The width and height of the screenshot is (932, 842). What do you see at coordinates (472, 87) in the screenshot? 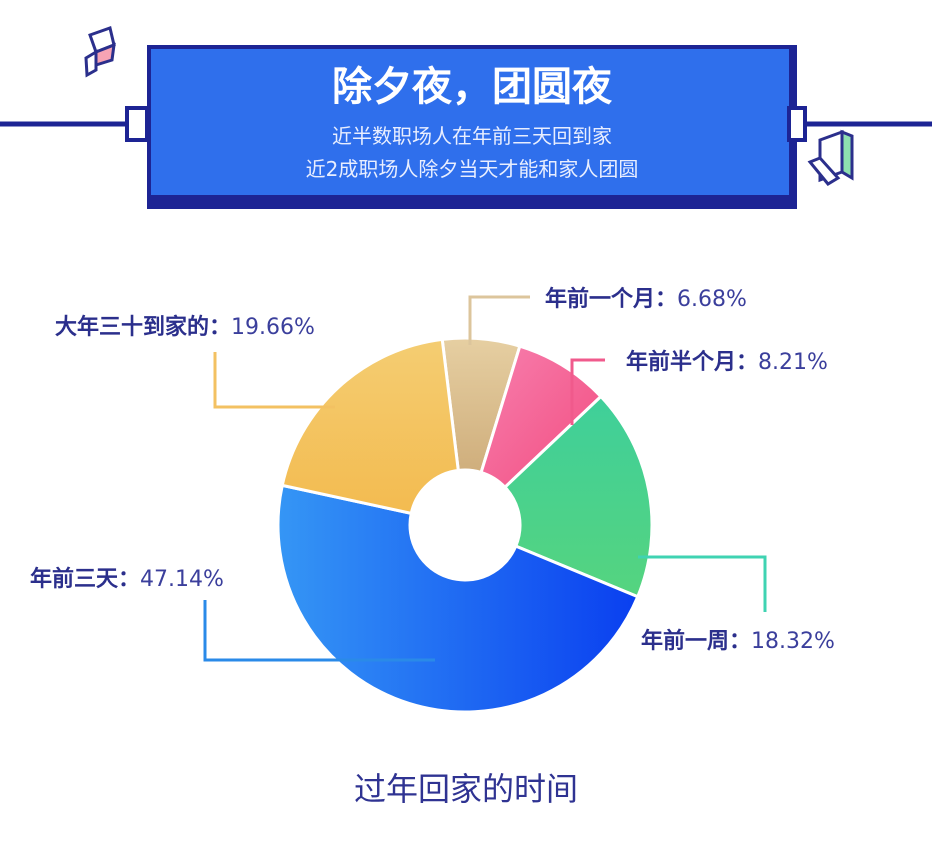
I see `banner-title: 除夕夜，团圆夜` at bounding box center [472, 87].